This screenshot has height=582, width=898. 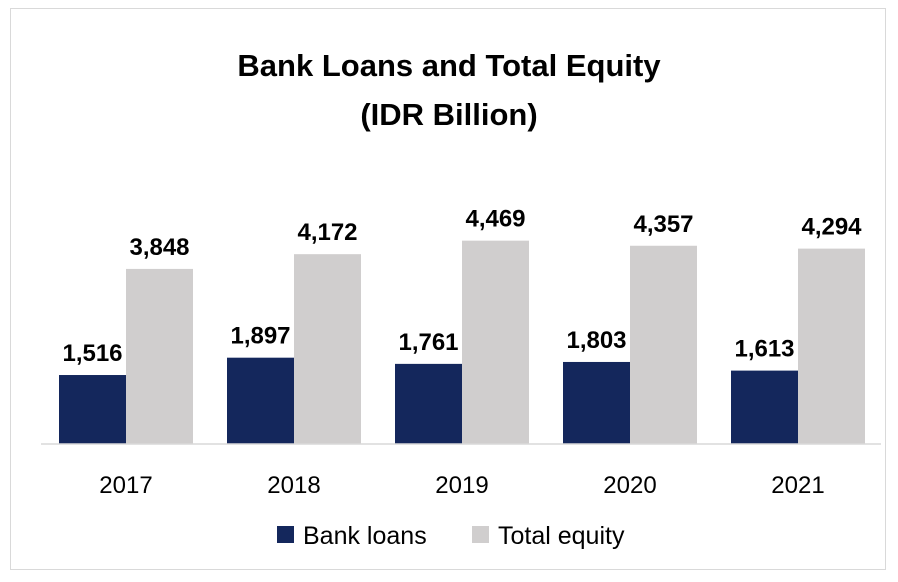 I want to click on data-label-total-equity-2021: 4,294, so click(x=831, y=227).